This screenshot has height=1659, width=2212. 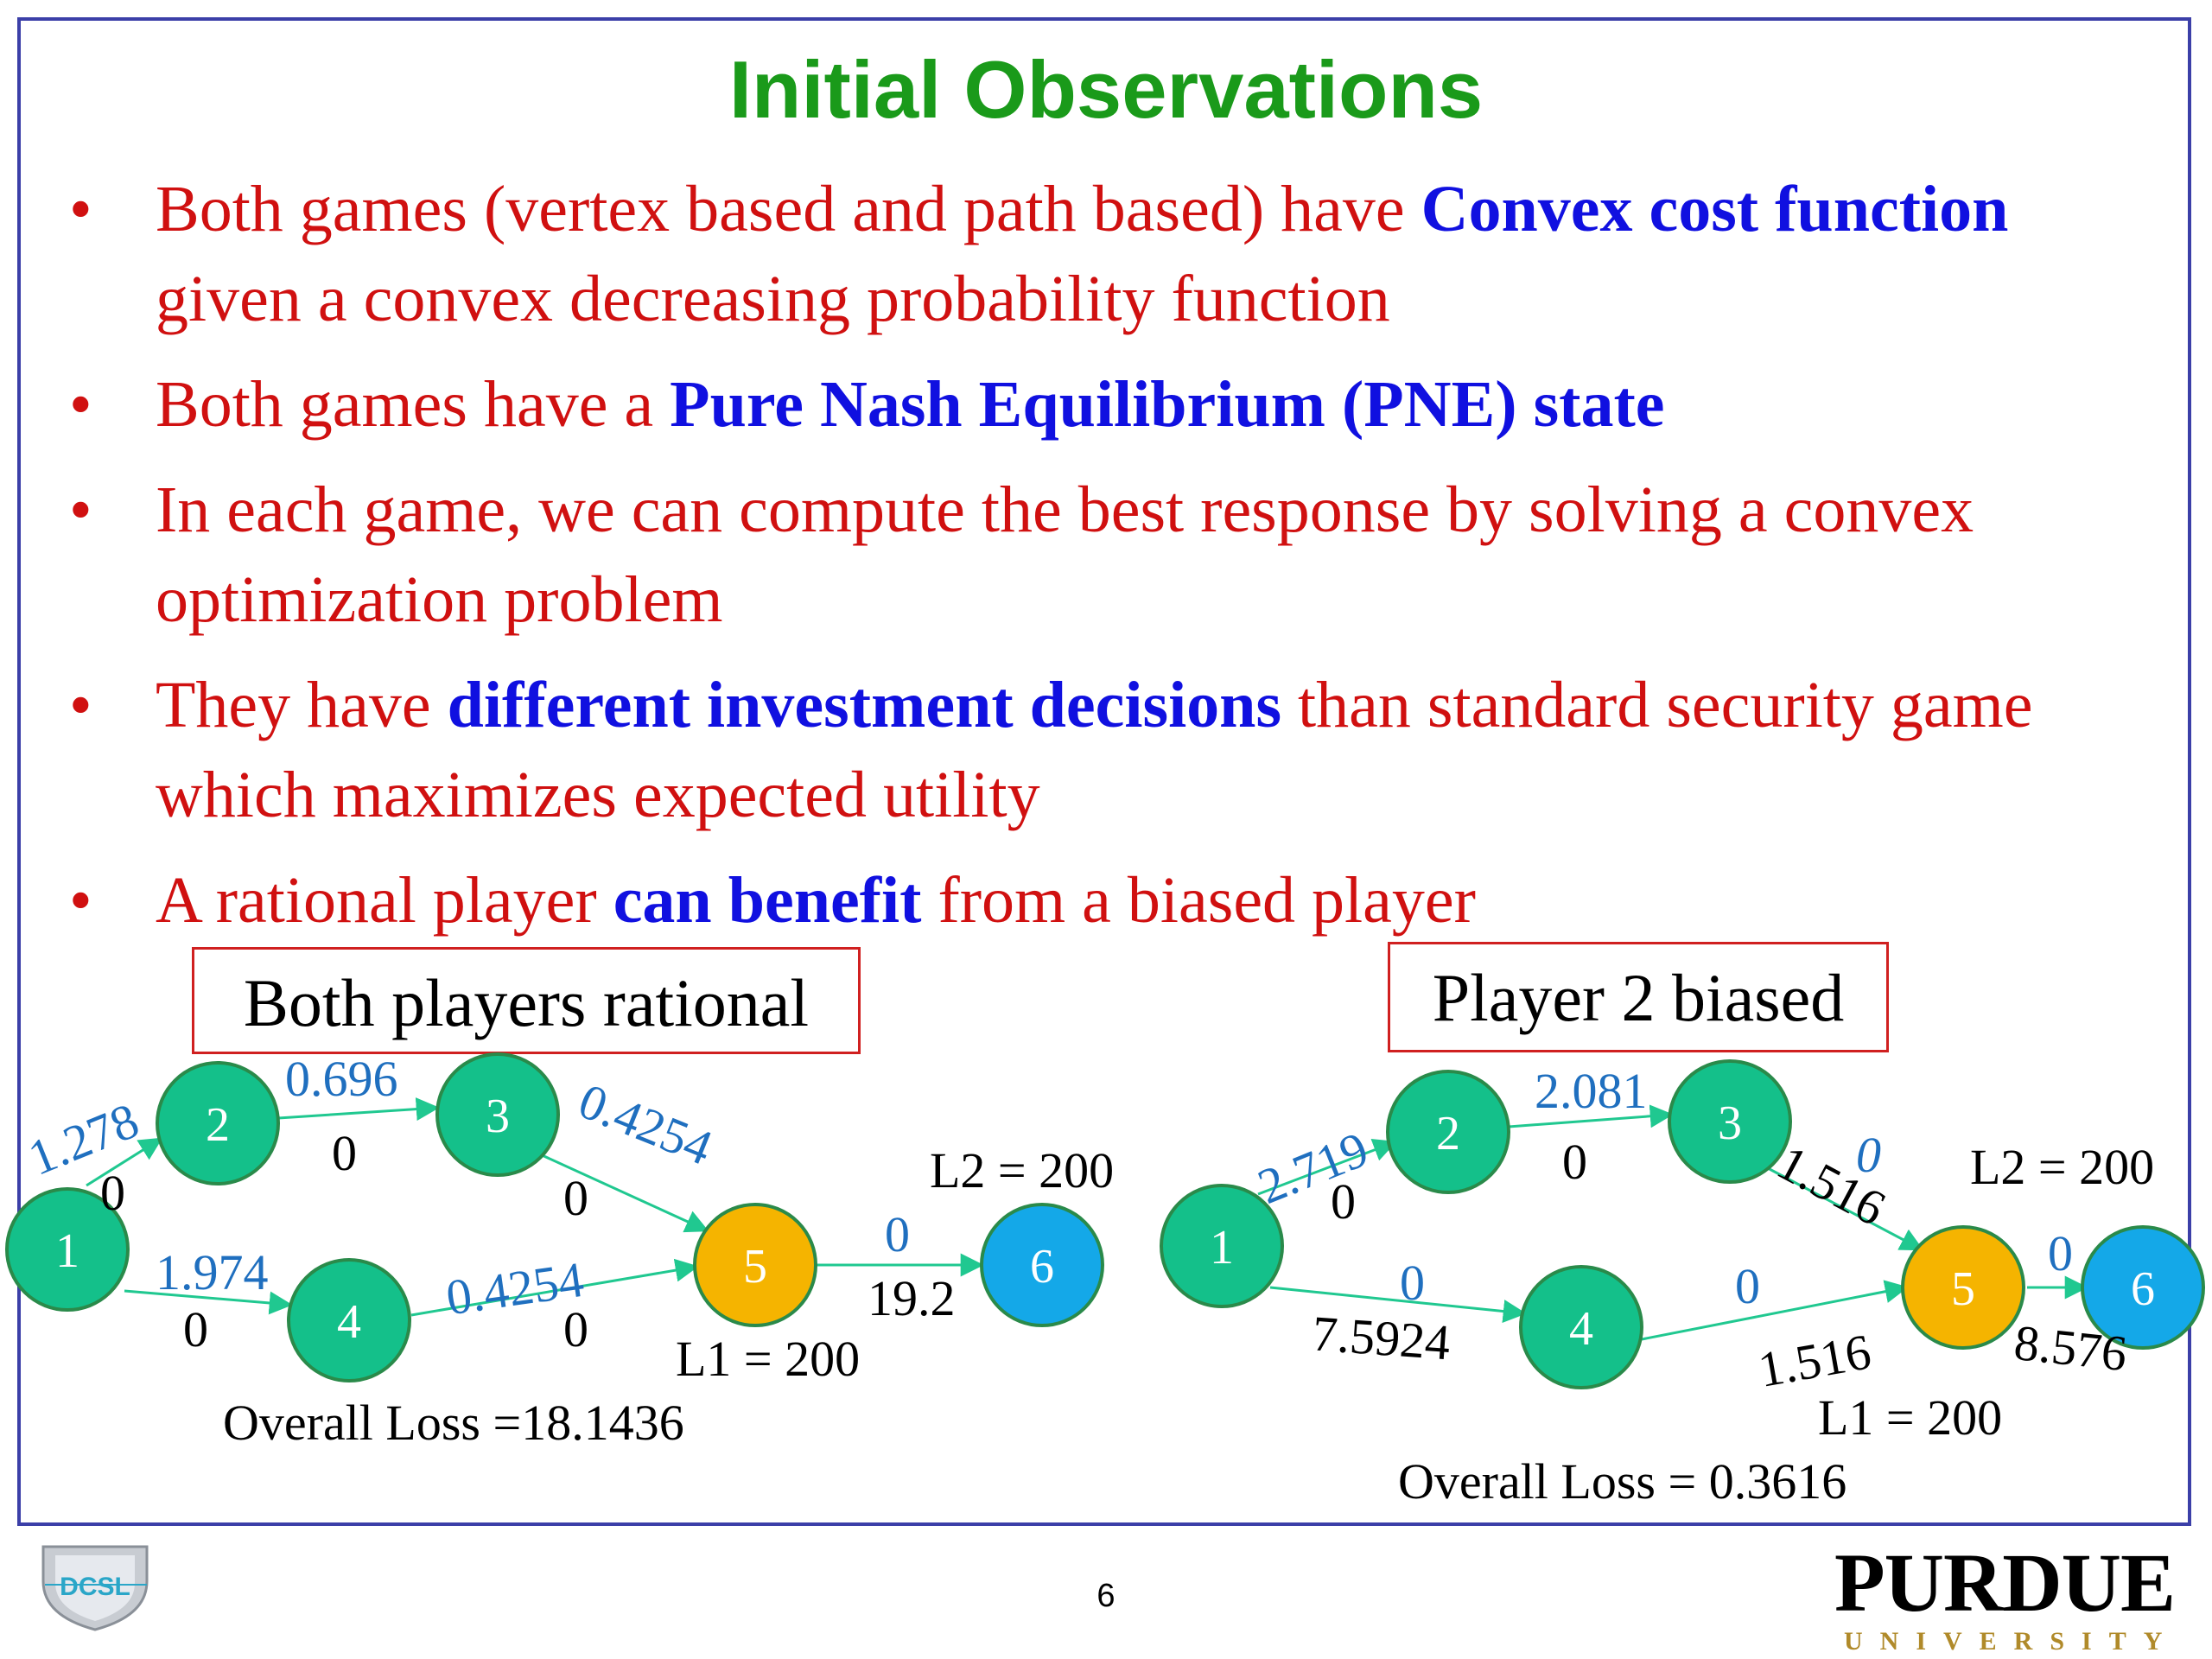 I want to click on right-node-4-label: 4, so click(x=1581, y=1329).